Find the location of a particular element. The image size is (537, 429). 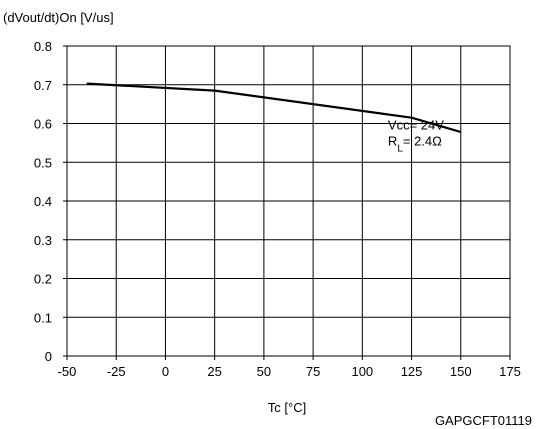

y-tick-labels: 0 0.1 0.2 0.3 0.4 0.5 0.6 0.7 0.8 is located at coordinates (43, 201).